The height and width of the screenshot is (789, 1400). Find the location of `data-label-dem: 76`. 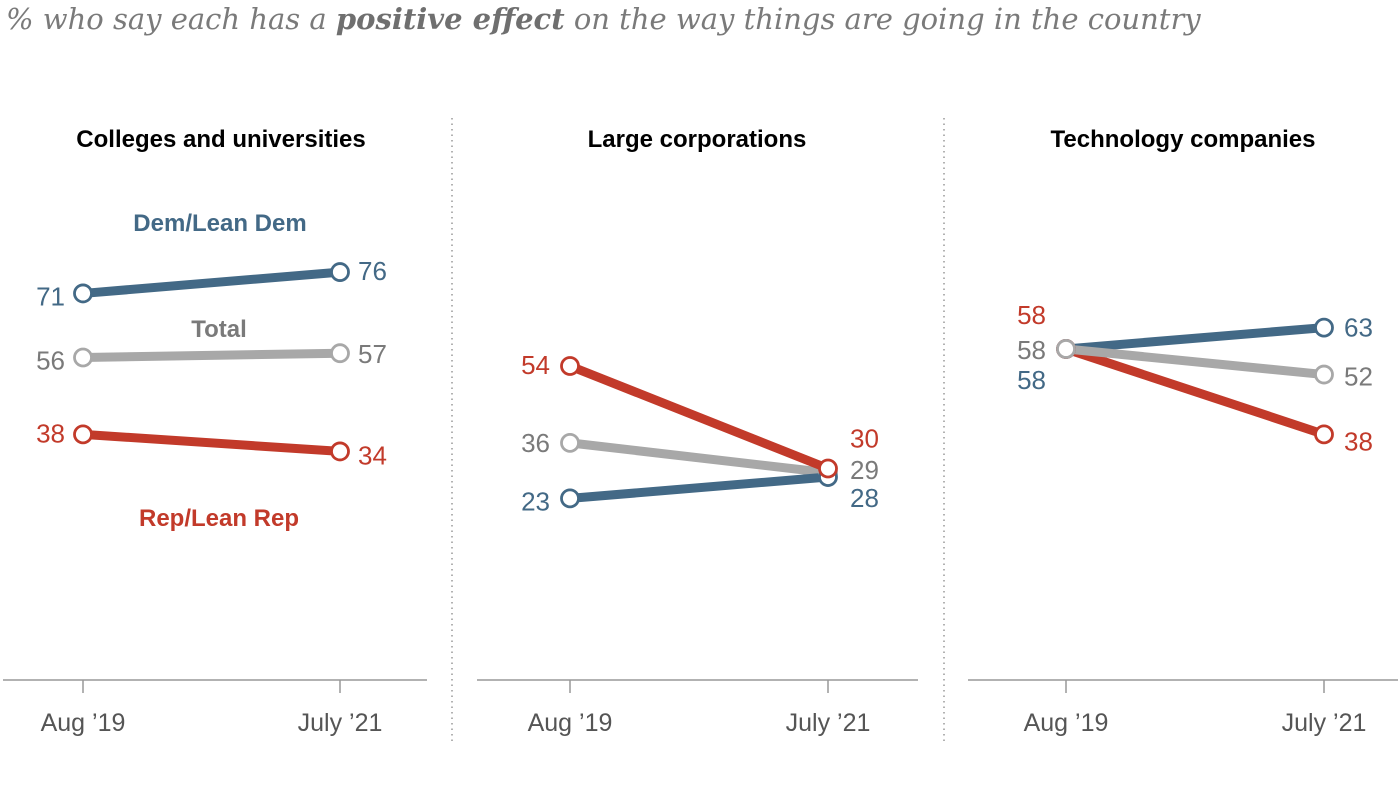

data-label-dem: 76 is located at coordinates (372, 271).